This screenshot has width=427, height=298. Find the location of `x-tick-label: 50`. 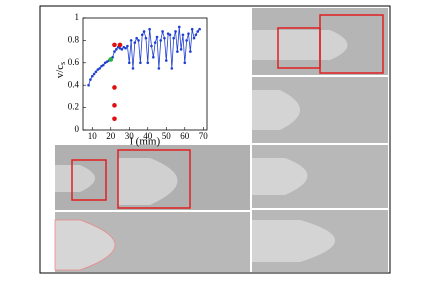

x-tick-label: 50 is located at coordinates (167, 136).